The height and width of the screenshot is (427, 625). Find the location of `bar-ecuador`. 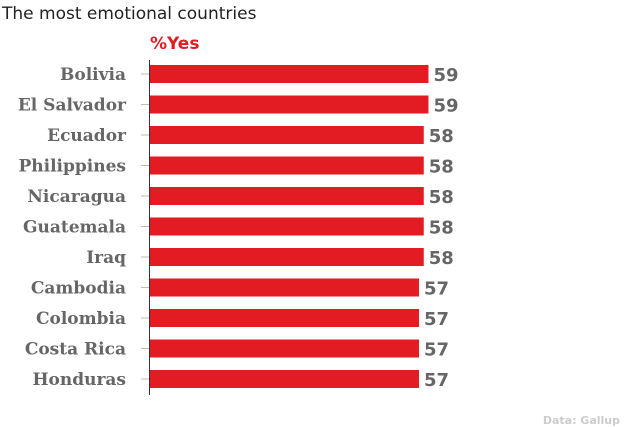

bar-ecuador is located at coordinates (287, 135).